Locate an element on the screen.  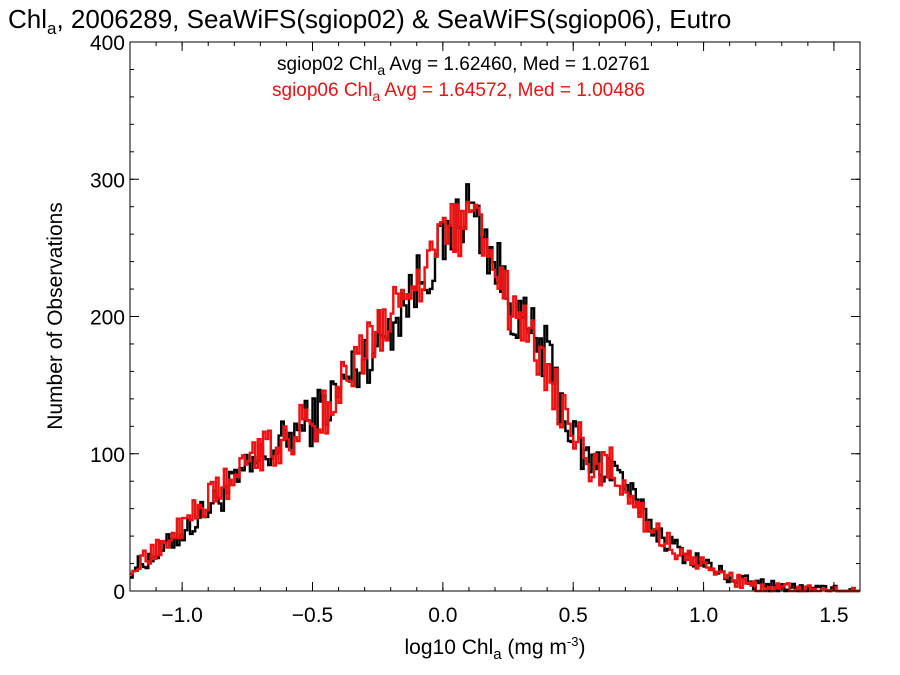
x-axis-label-mid: (mg m is located at coordinates (534, 647).